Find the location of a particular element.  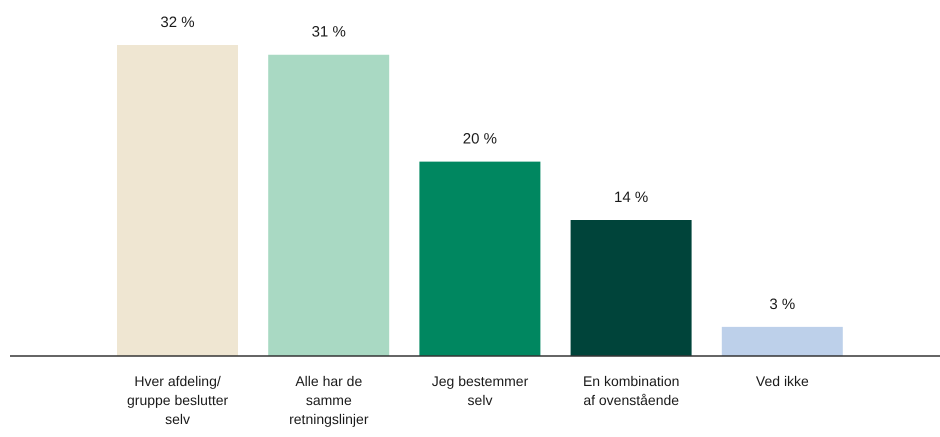

data-label: 31 % is located at coordinates (329, 32).